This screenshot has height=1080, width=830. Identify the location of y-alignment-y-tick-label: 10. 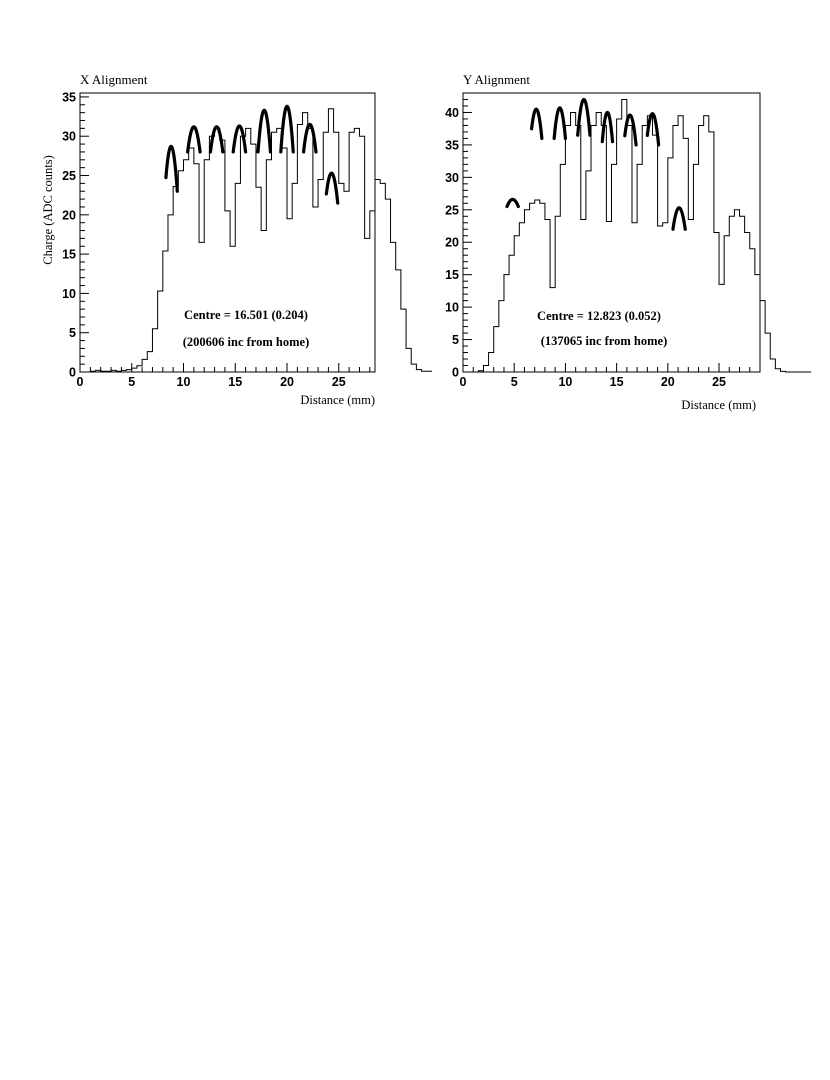
(452, 308).